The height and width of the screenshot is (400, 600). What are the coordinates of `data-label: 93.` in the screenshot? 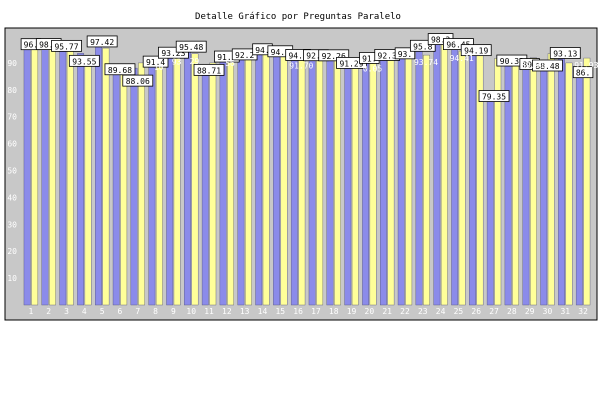 It's located at (405, 54).